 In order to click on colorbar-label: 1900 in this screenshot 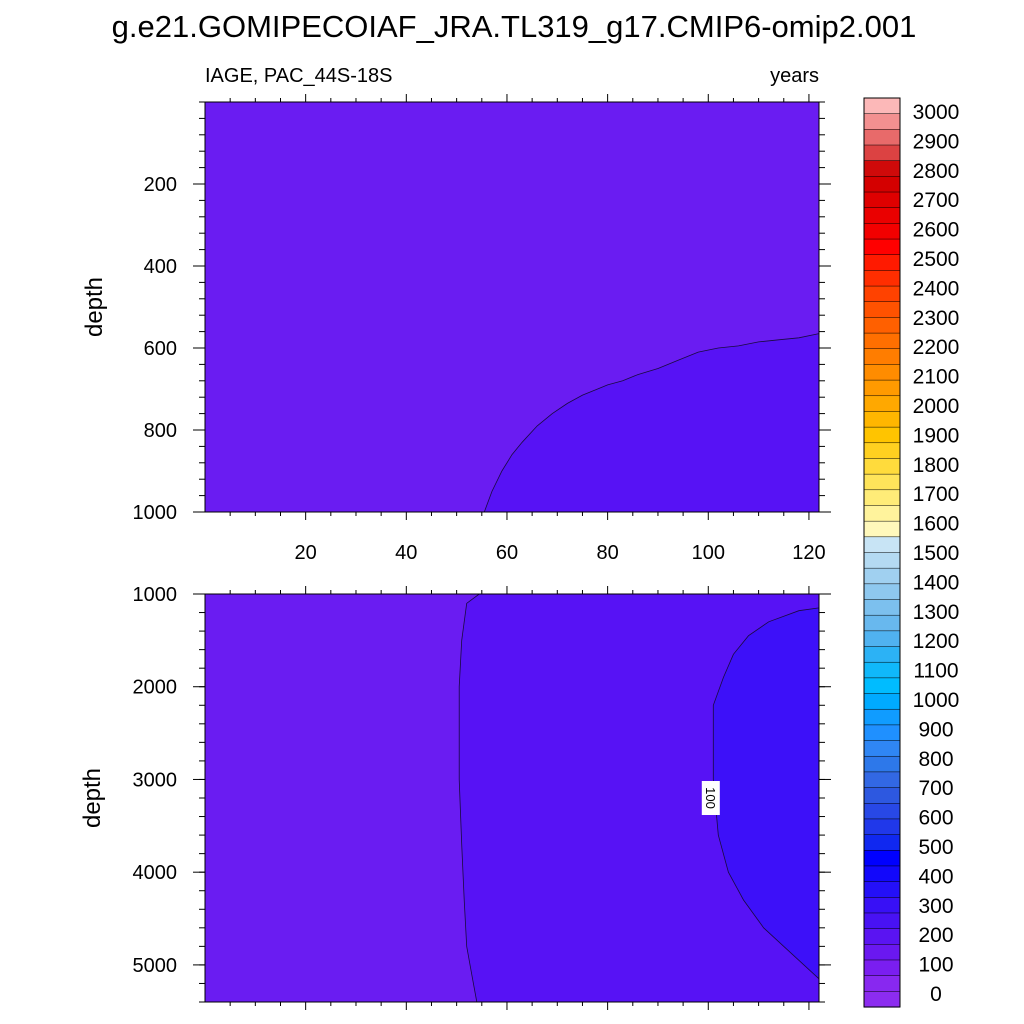, I will do `click(936, 435)`.